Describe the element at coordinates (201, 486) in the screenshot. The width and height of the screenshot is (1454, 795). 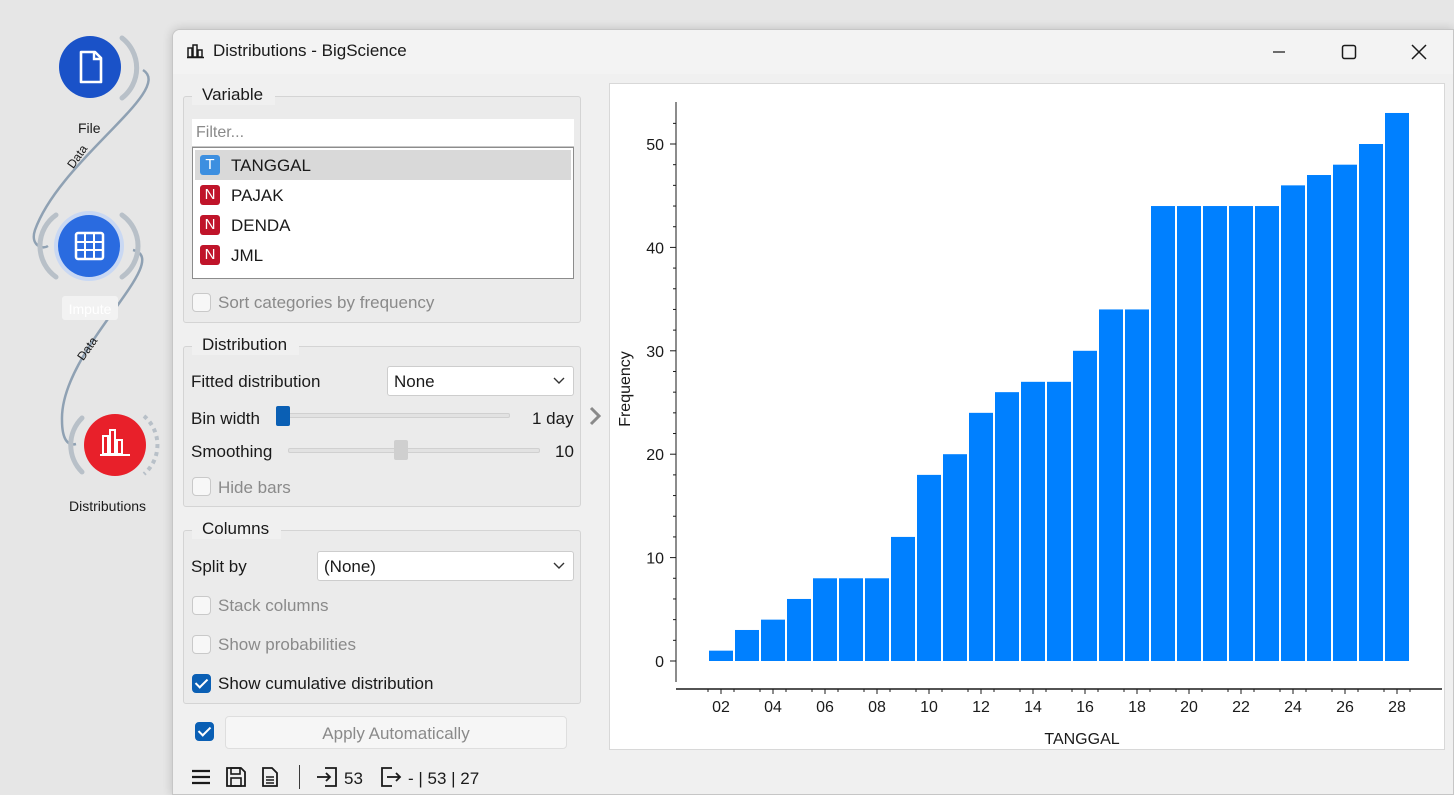
I see `hide-bars-checkbox` at that location.